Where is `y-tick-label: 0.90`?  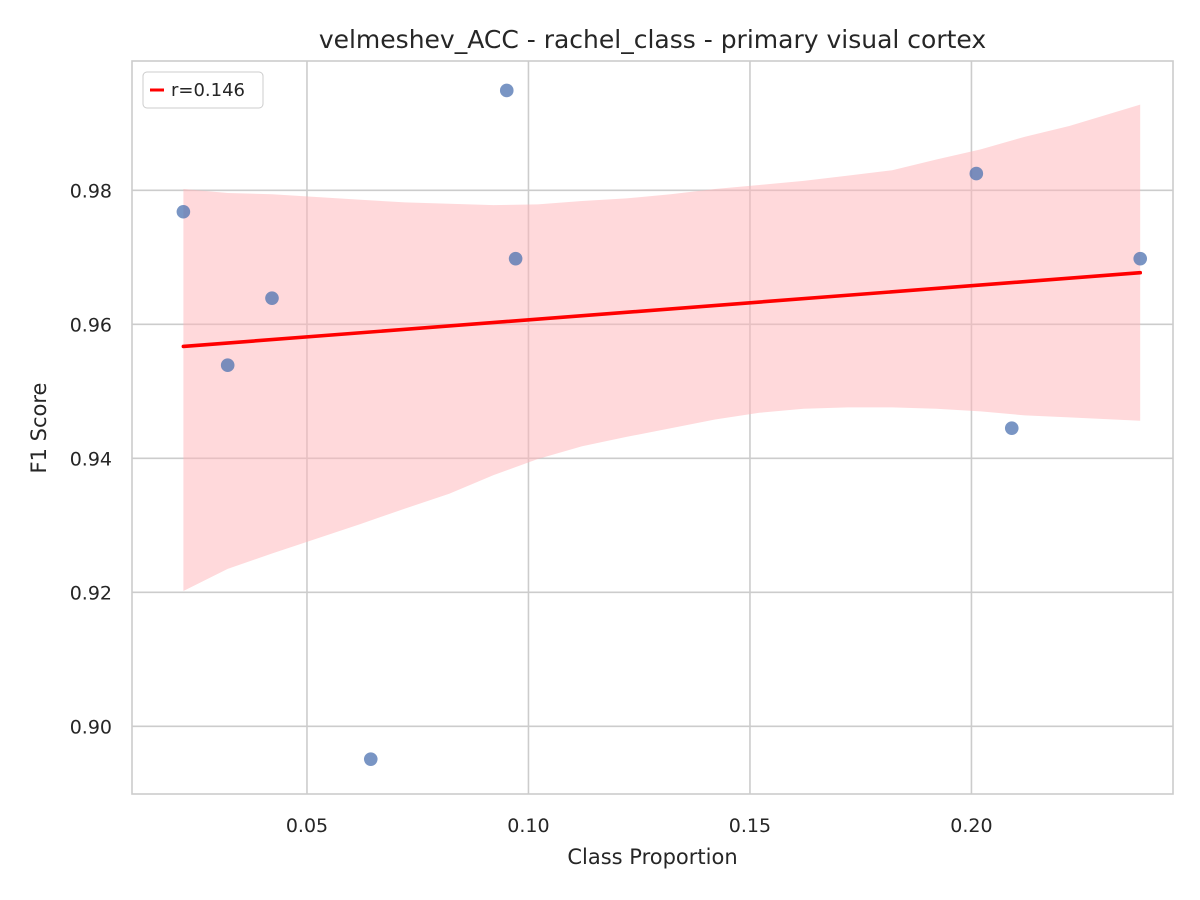
y-tick-label: 0.90 is located at coordinates (91, 727).